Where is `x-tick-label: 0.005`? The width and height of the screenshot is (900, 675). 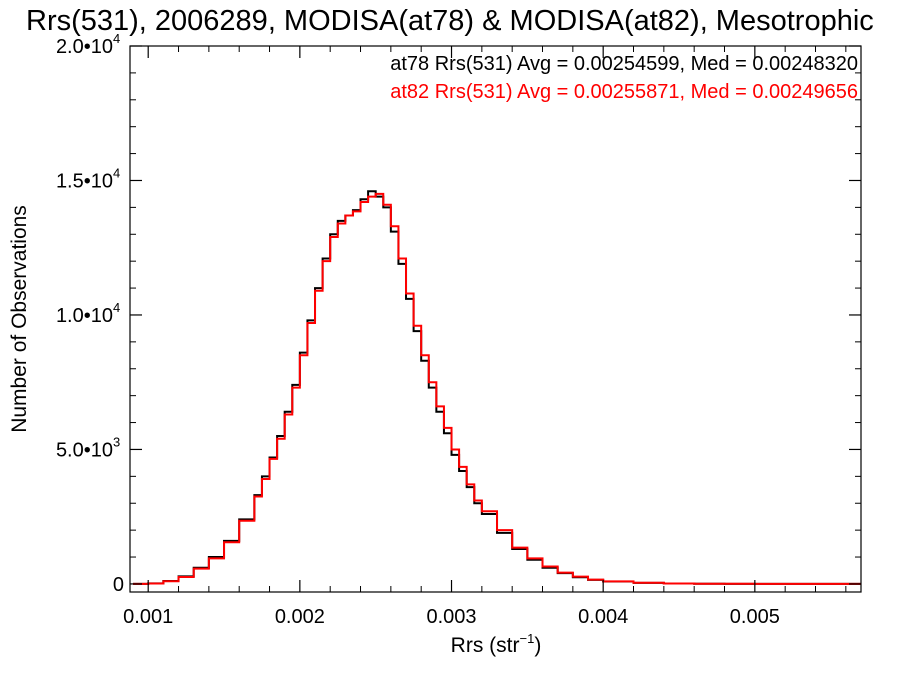
x-tick-label: 0.005 is located at coordinates (755, 617).